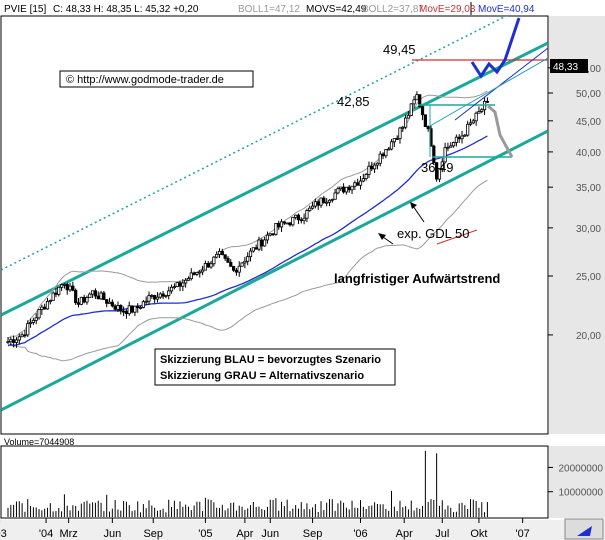  I want to click on price-tick-label: 45,00, so click(588, 122).